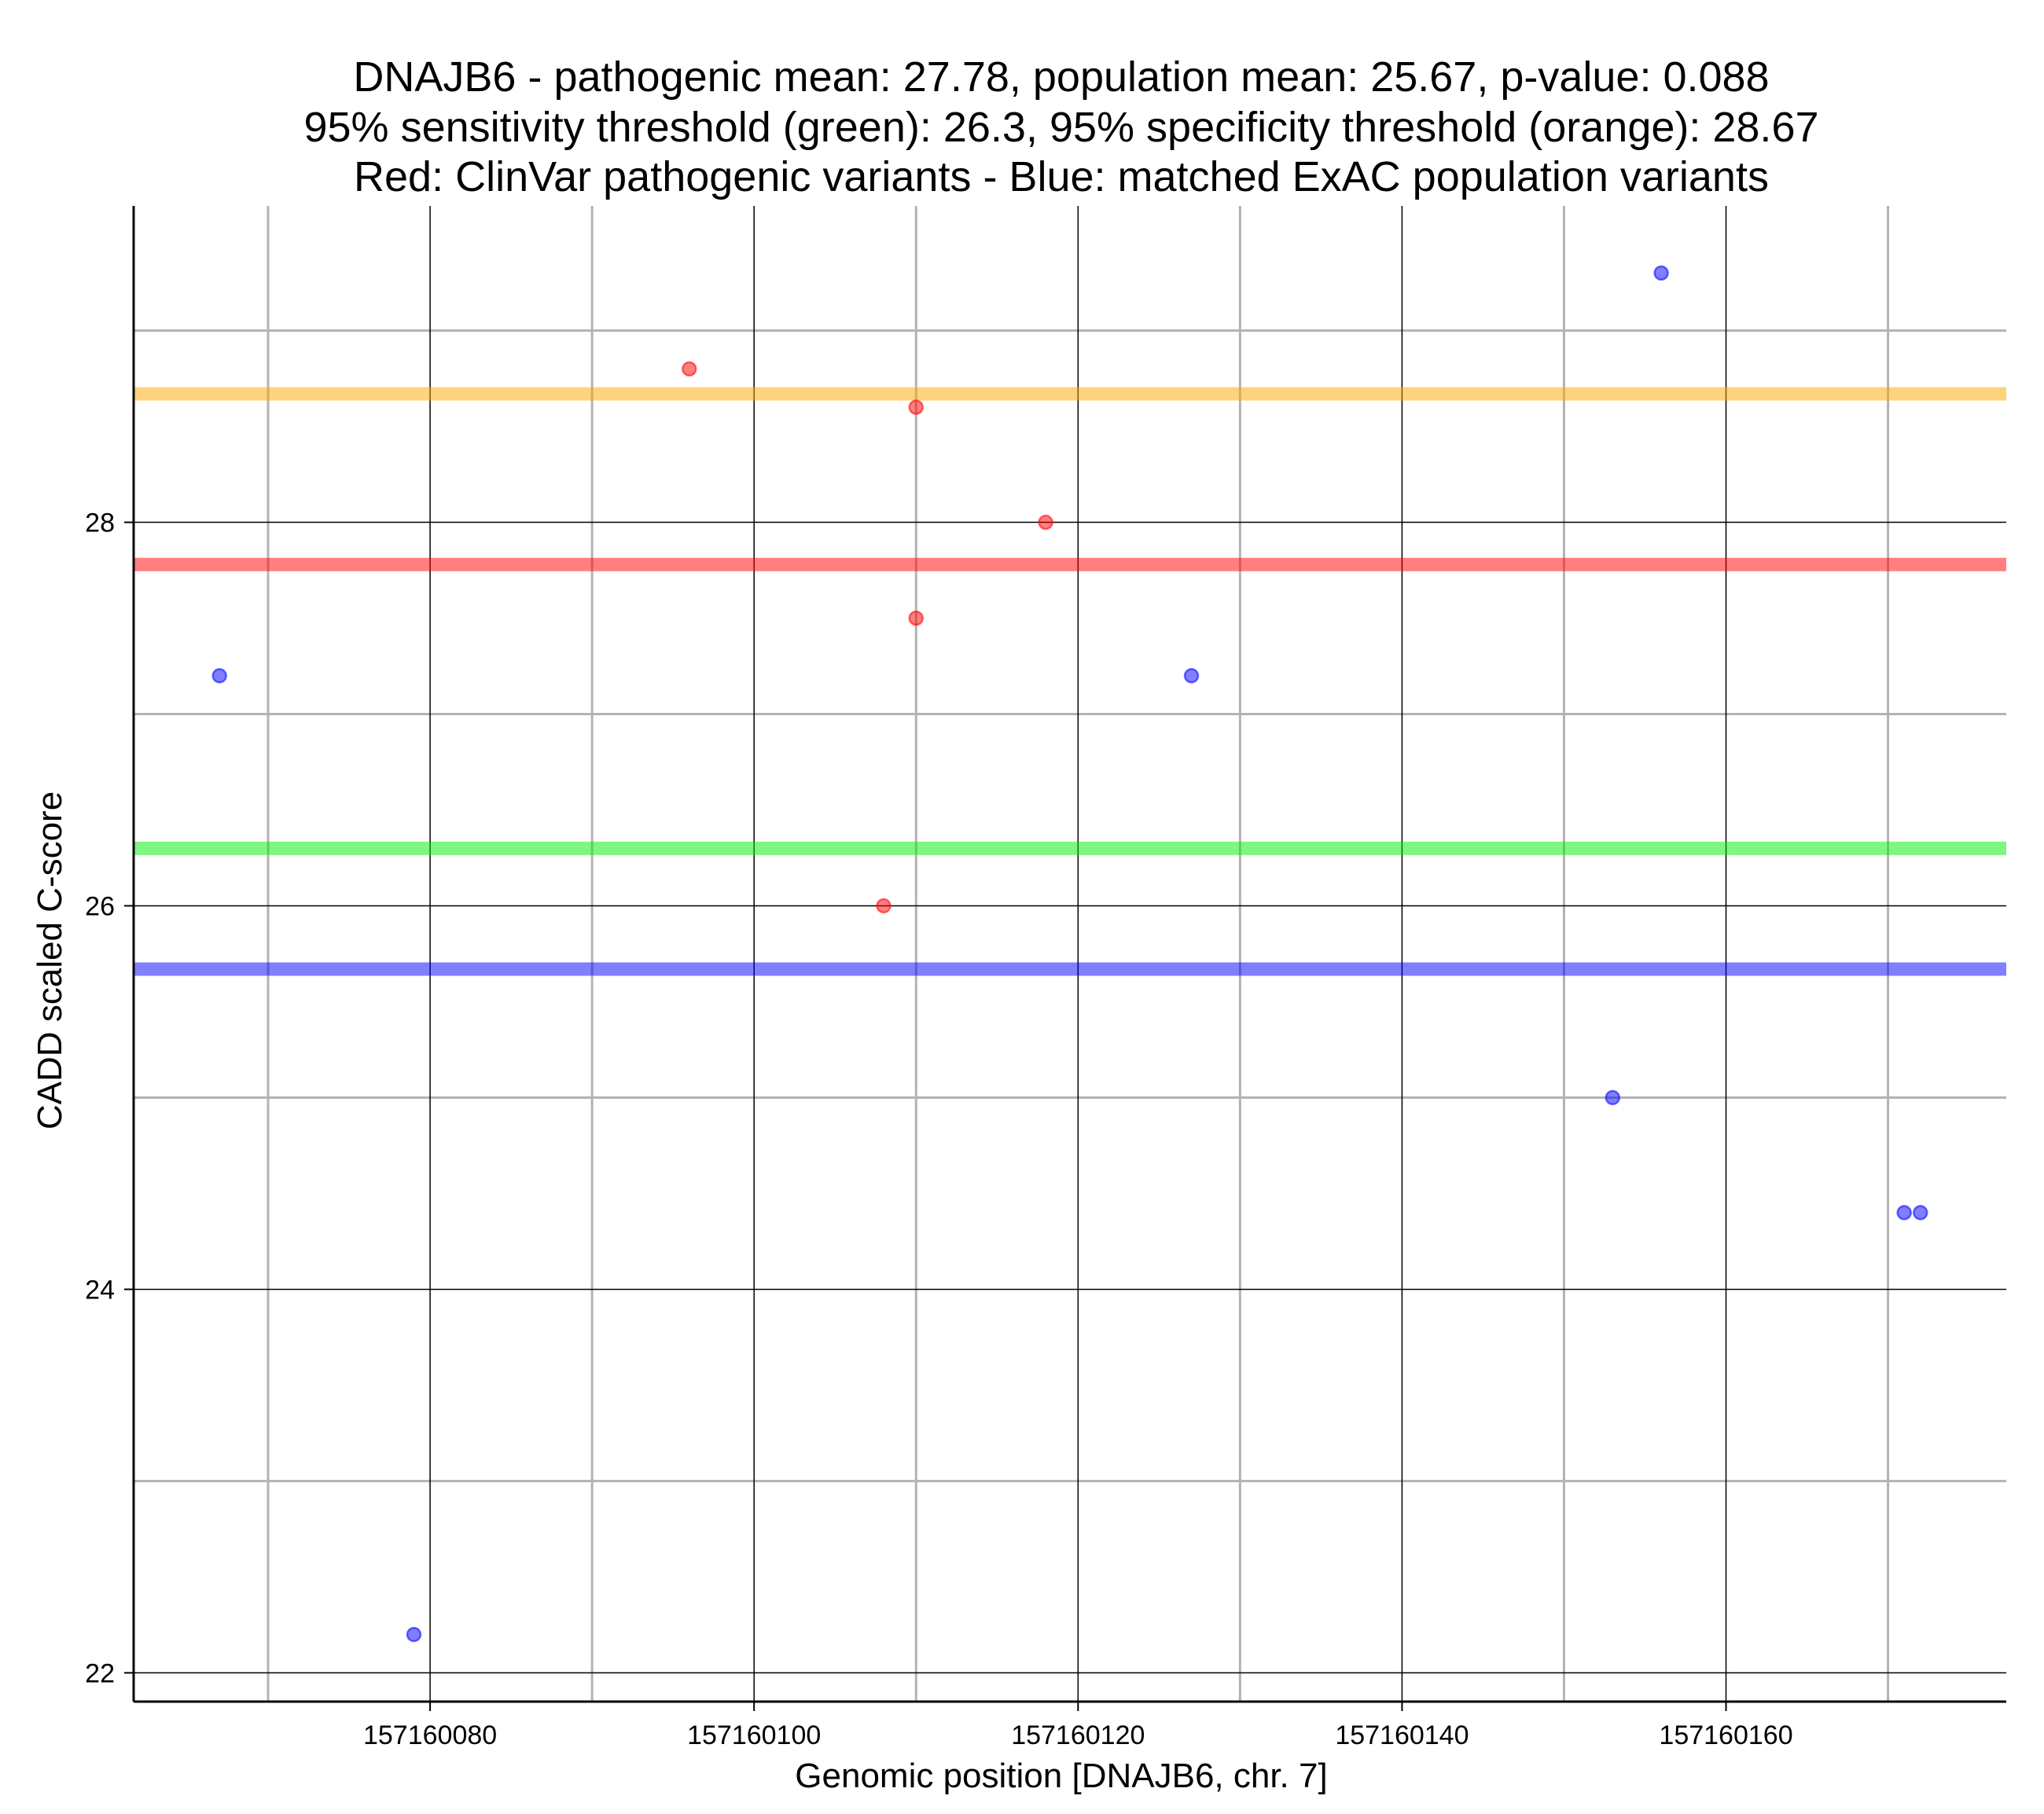  Describe the element at coordinates (100, 1290) in the screenshot. I see `y-tick-label: 24` at that location.